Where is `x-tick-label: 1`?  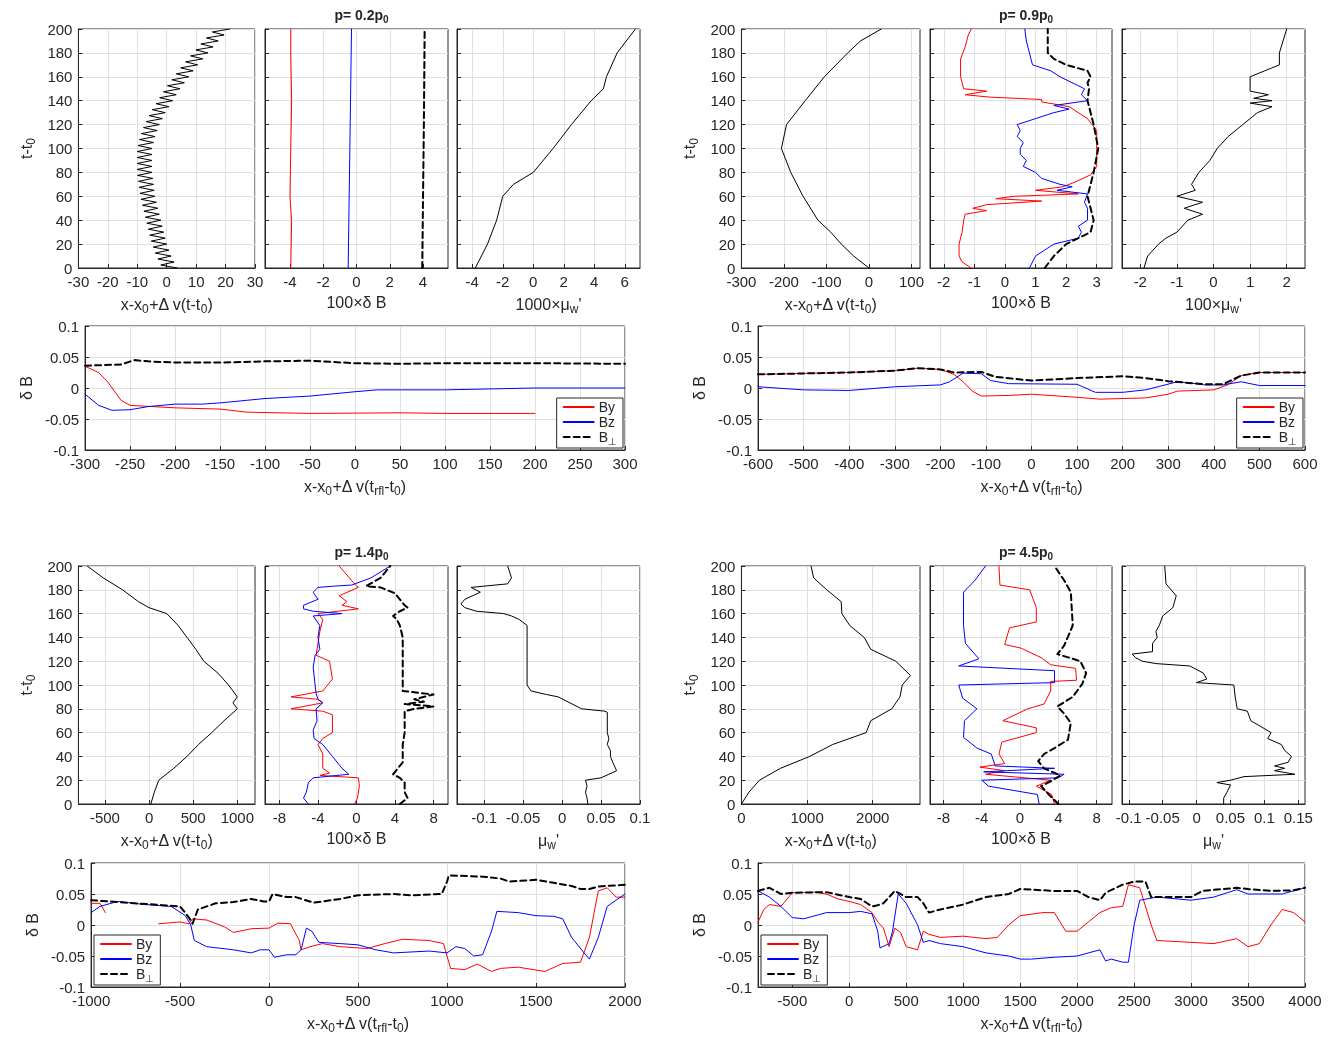 x-tick-label: 1 is located at coordinates (1250, 281).